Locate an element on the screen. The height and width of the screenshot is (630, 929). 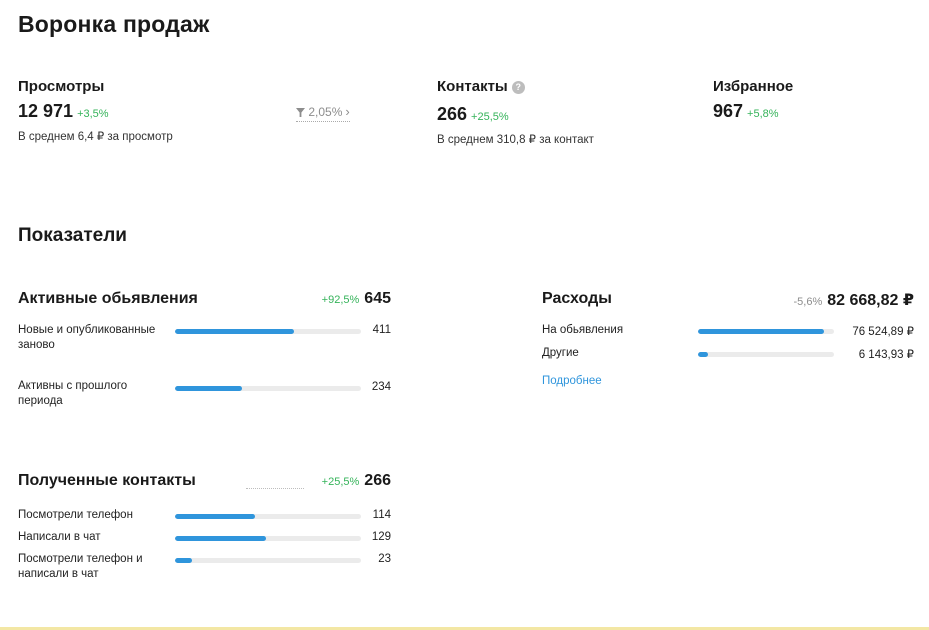
received-chat-value: 129 is located at coordinates (381, 537).